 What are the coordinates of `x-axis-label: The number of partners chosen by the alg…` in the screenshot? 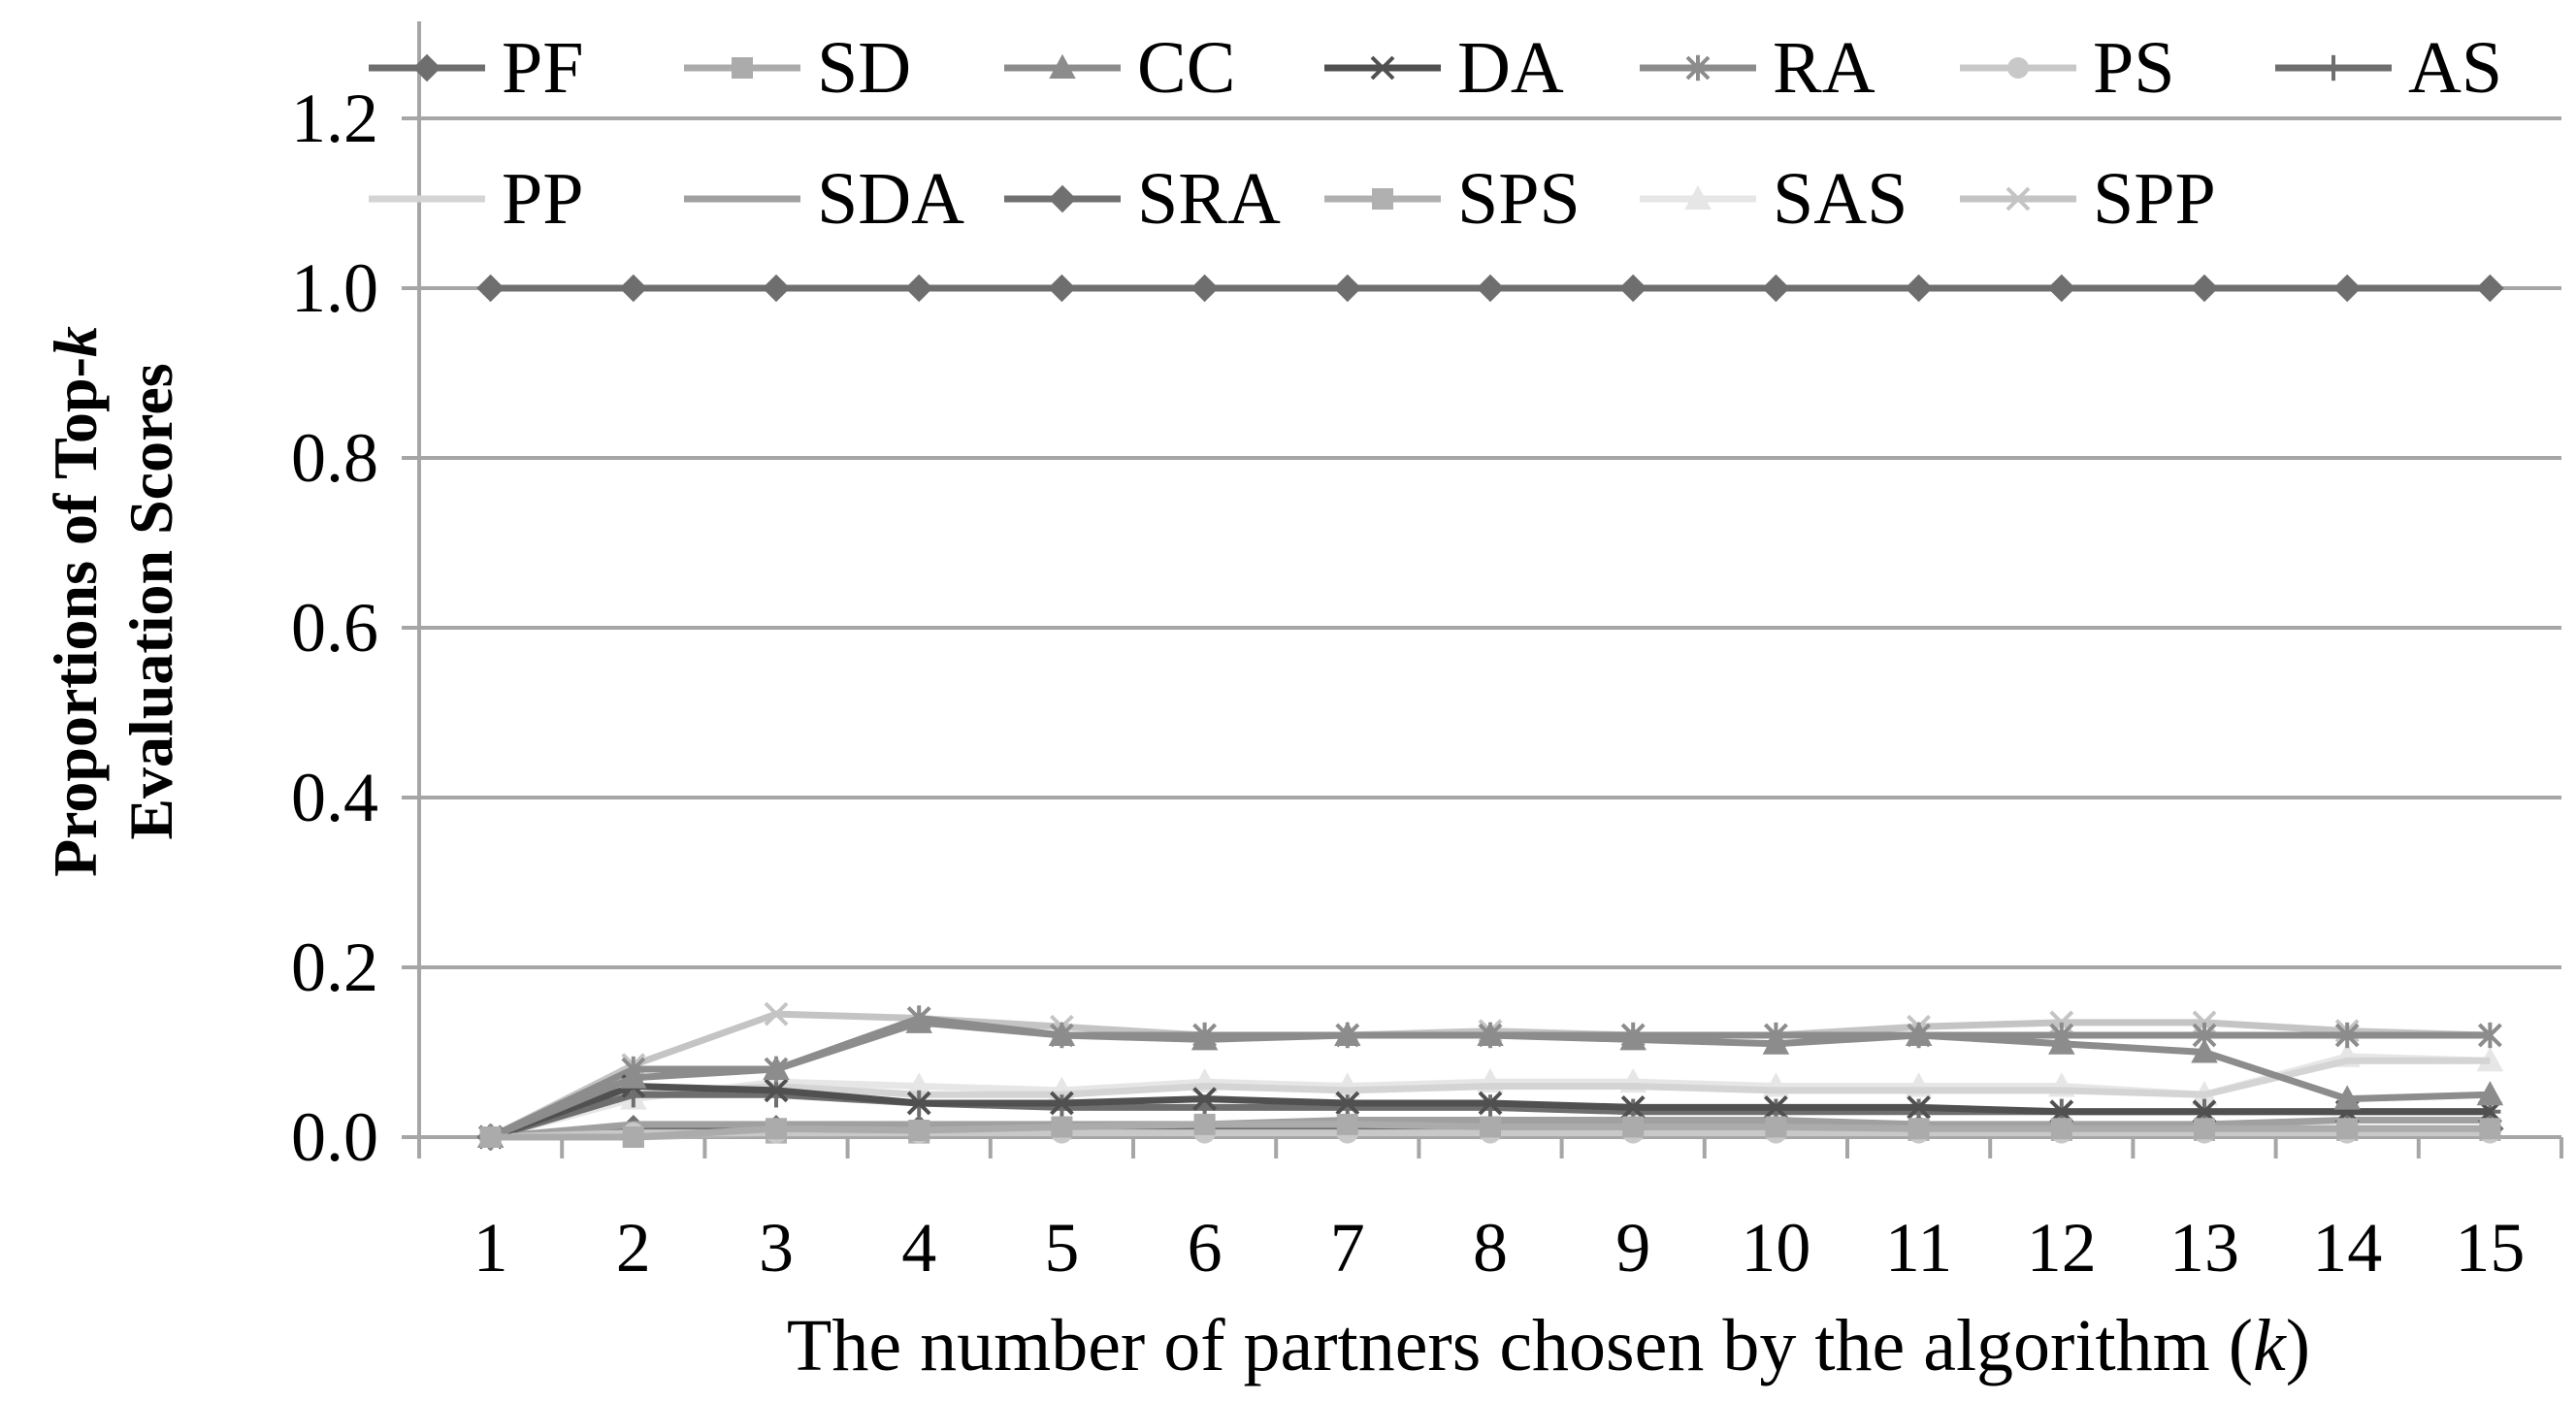 It's located at (1549, 1345).